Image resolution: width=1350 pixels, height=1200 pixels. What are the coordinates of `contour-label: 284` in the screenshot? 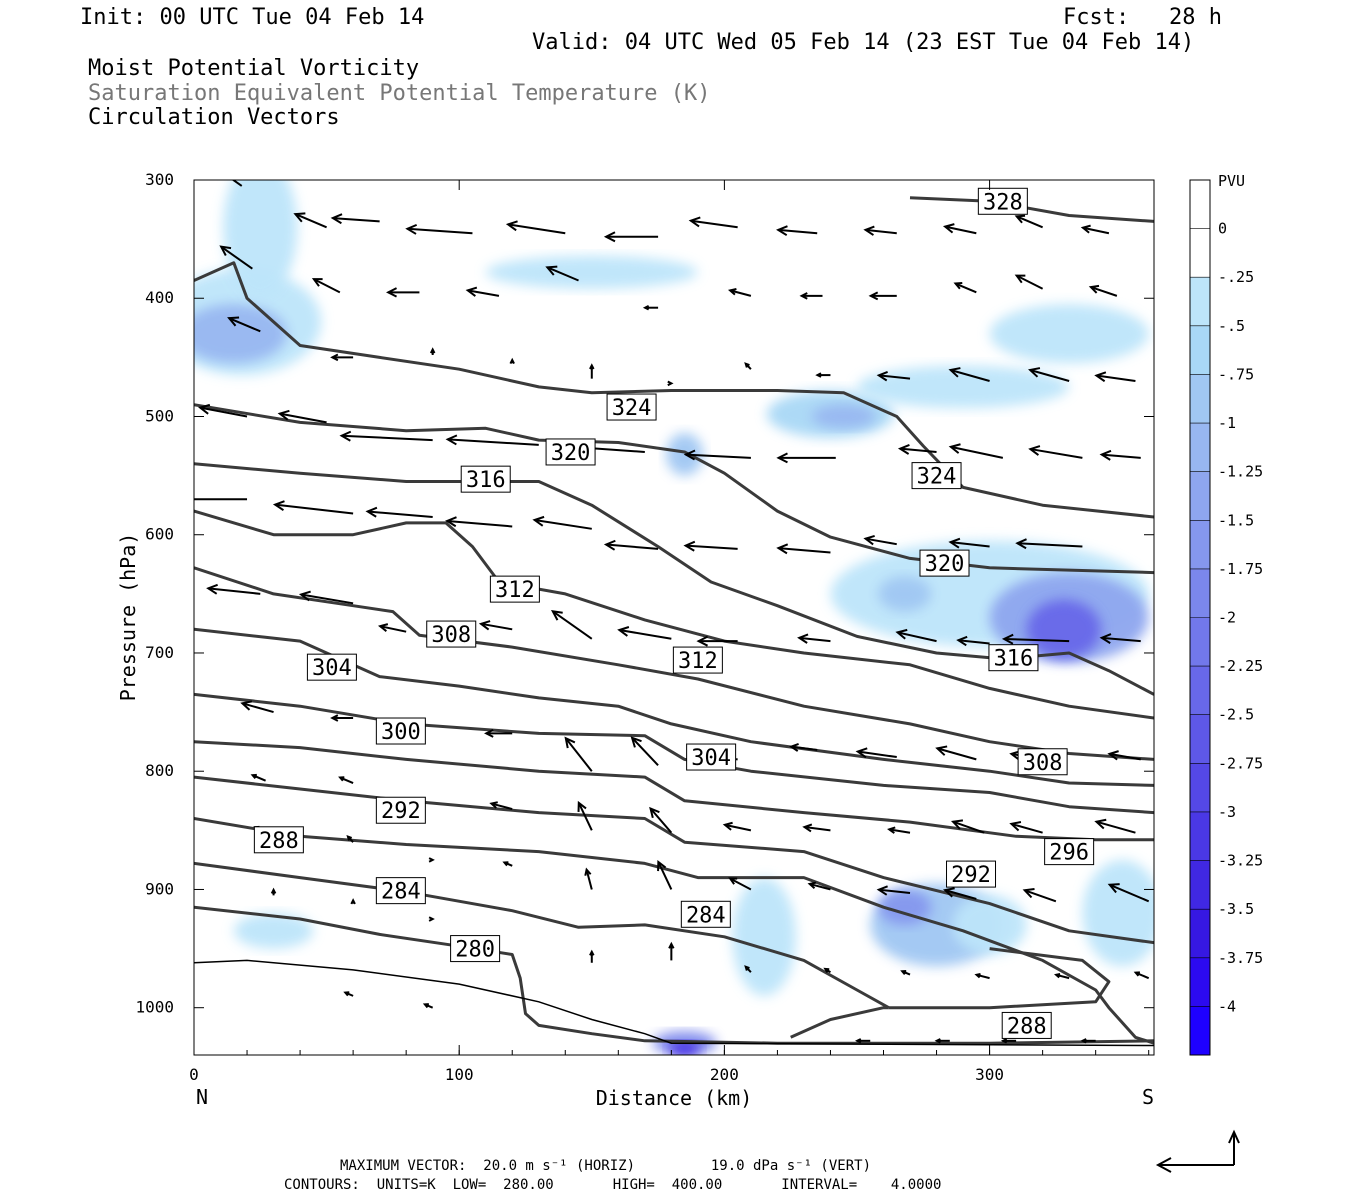 It's located at (401, 892).